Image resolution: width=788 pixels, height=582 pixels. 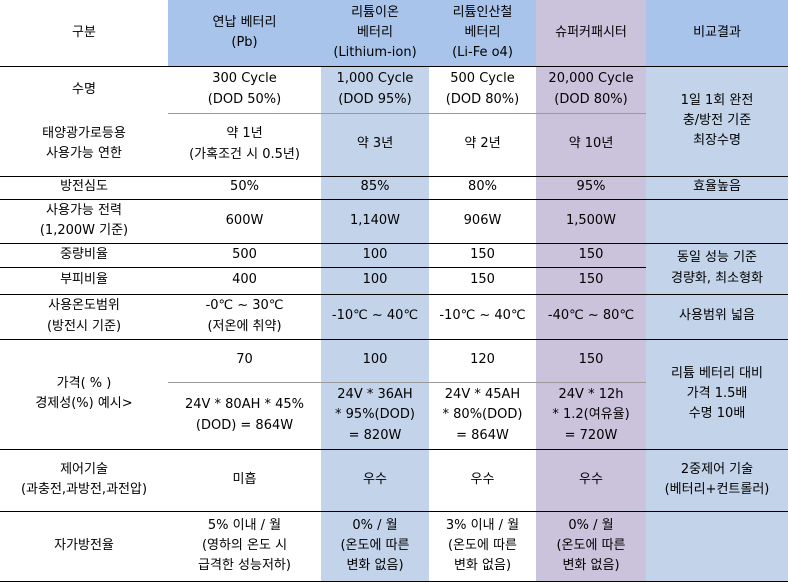 I want to click on cell-life-pb: 300 Cycle (DOD 50%), so click(x=244, y=89).